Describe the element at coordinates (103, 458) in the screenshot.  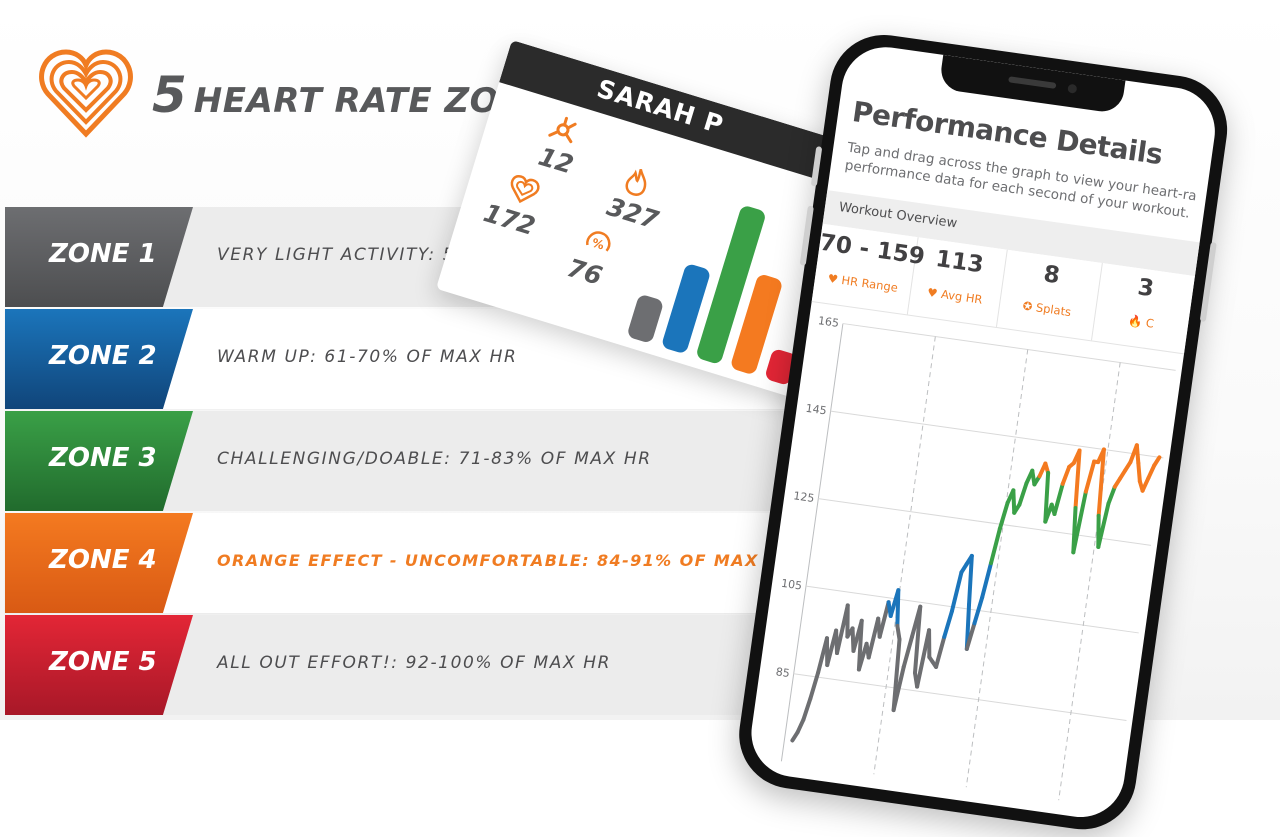
I see `zone-label: ZONE 3` at that location.